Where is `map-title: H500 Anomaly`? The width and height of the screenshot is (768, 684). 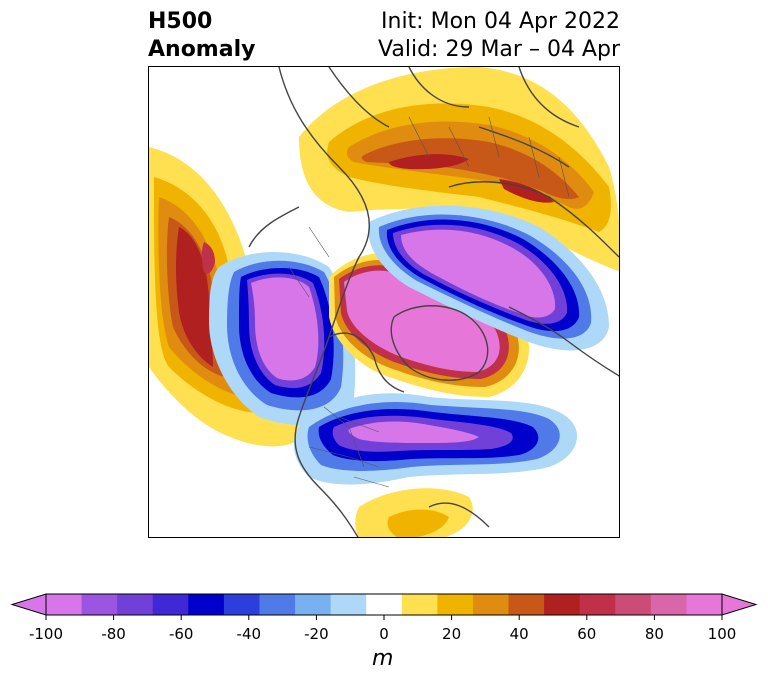
map-title: H500 Anomaly is located at coordinates (201, 36).